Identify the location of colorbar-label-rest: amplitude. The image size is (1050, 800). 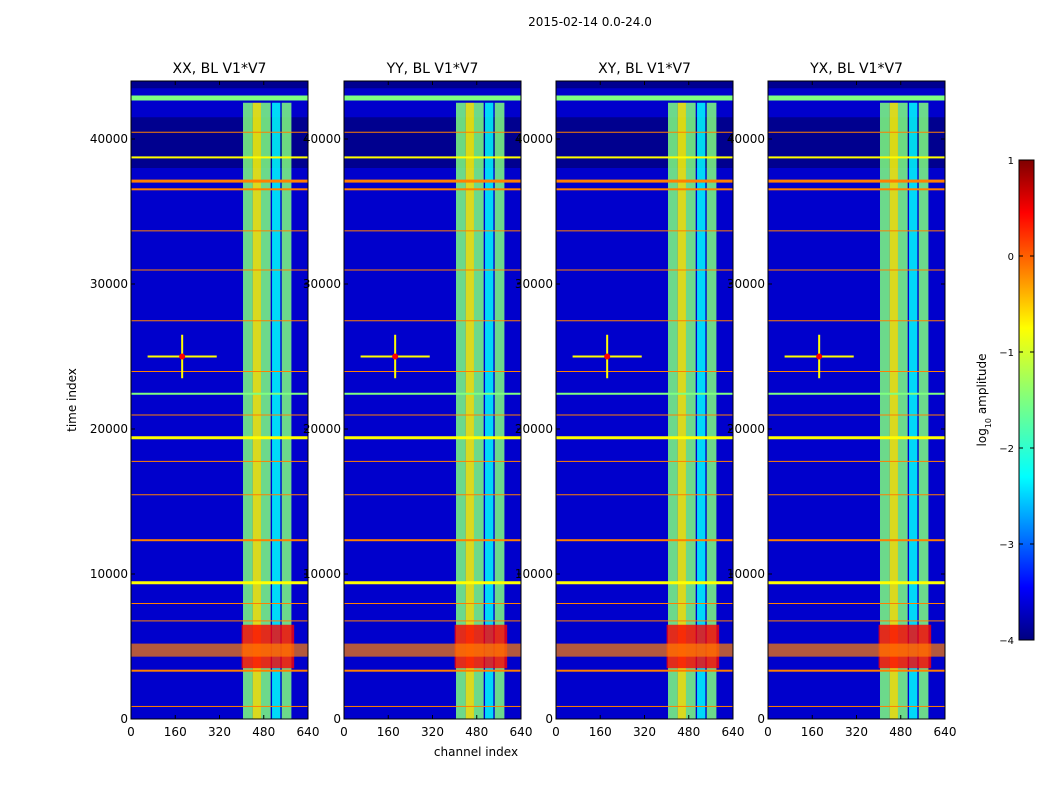
(982, 386).